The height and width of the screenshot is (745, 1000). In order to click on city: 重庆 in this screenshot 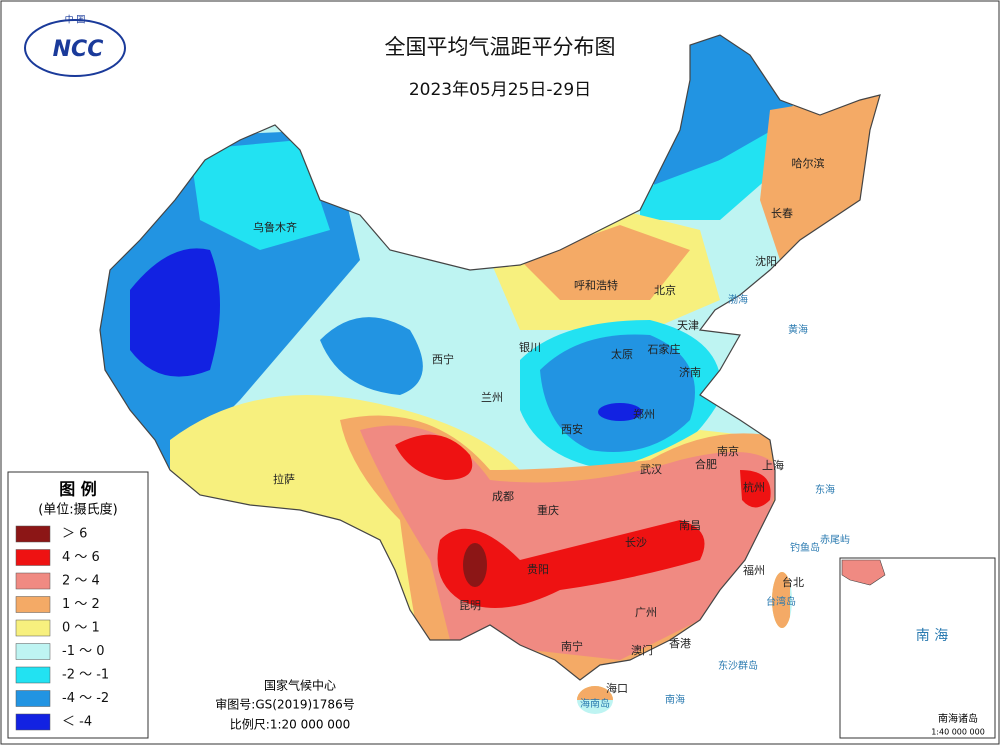, I will do `click(548, 510)`.